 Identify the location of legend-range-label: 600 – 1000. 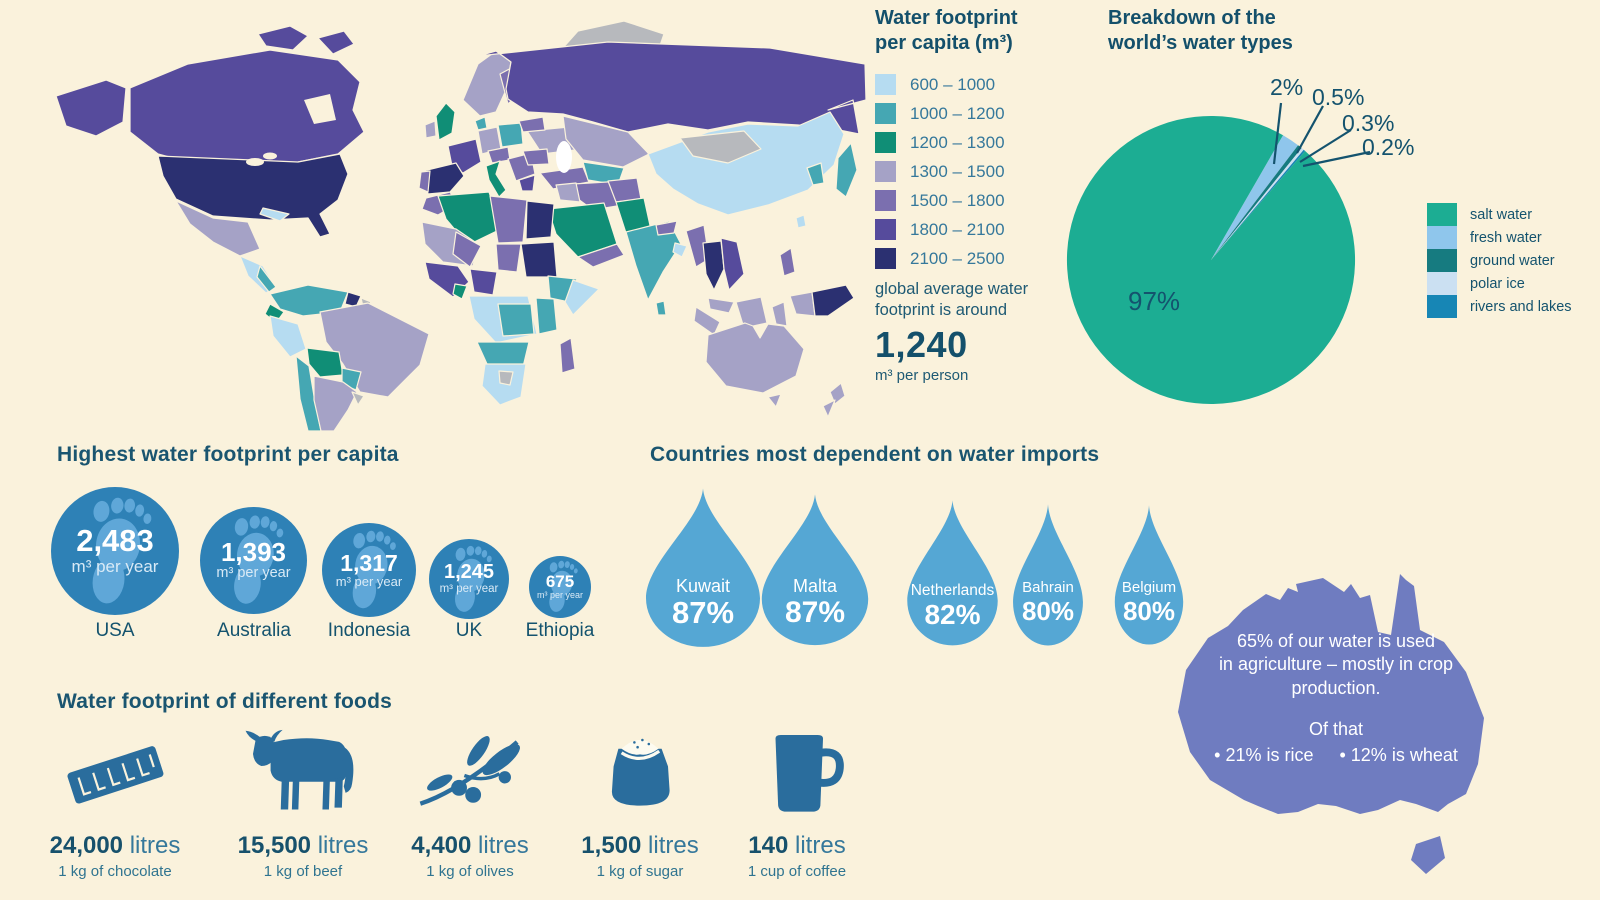
(953, 84).